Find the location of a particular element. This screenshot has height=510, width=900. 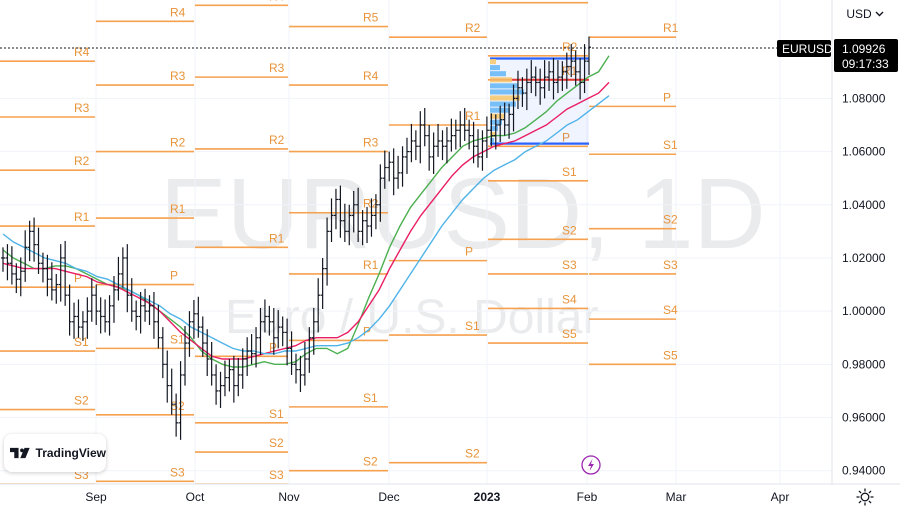

price-tick-label: 1.00000 is located at coordinates (864, 311).